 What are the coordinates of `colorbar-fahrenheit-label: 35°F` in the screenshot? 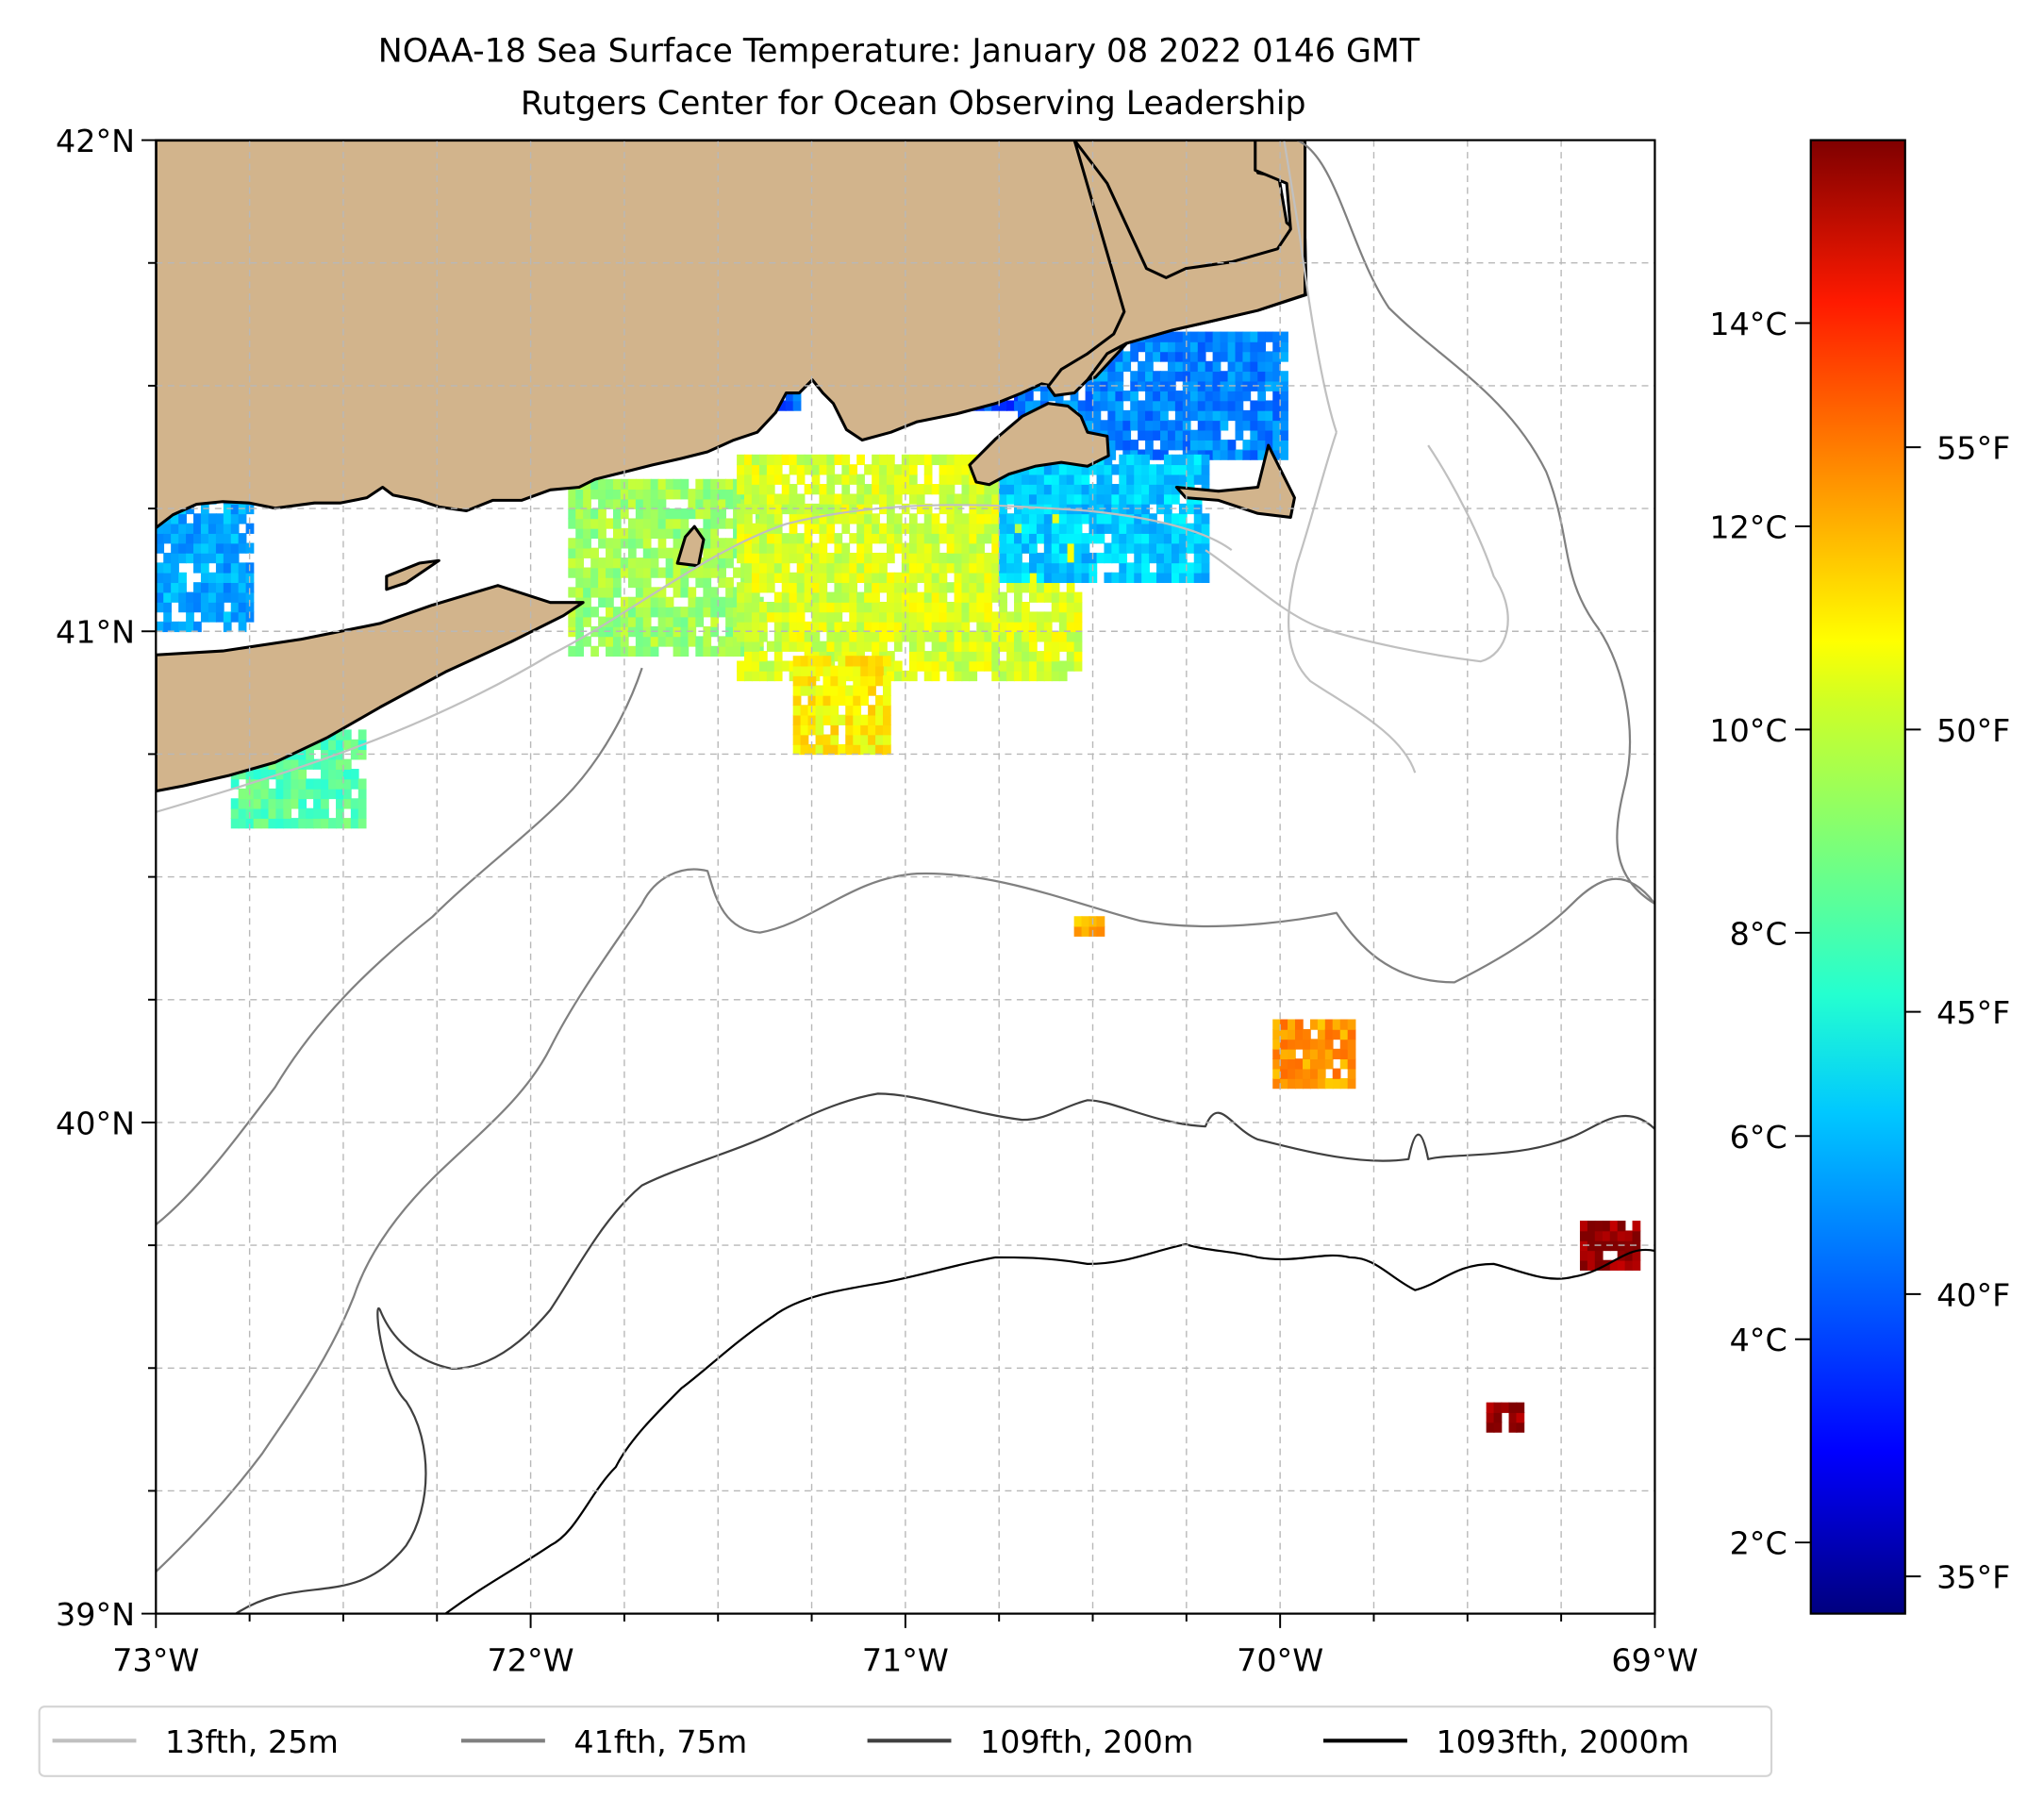 It's located at (1973, 1577).